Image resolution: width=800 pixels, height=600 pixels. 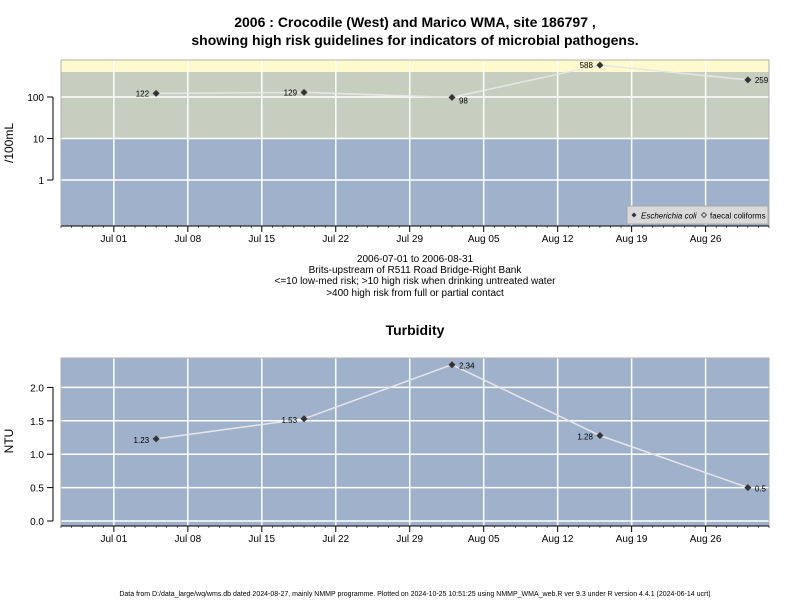 I want to click on y-axis-label: /100mL, so click(x=9, y=143).